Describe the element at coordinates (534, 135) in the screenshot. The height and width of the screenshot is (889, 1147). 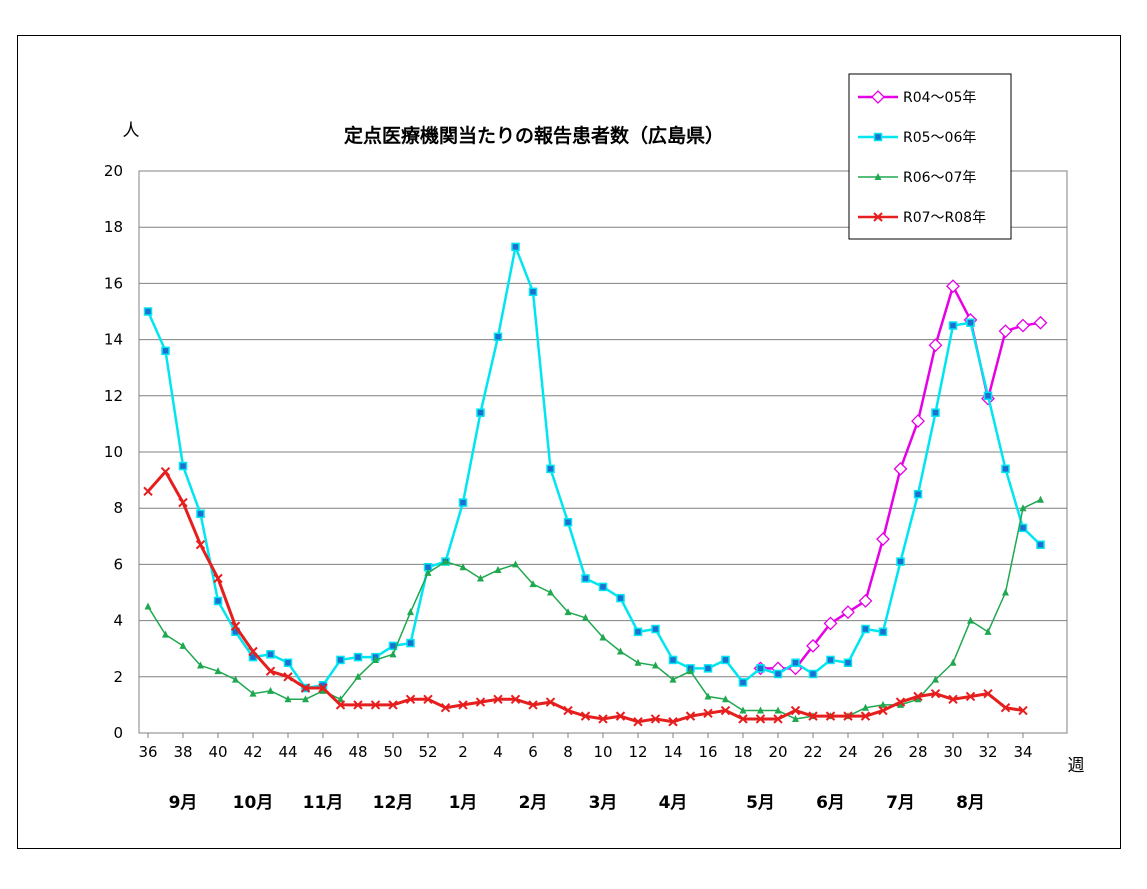
I see `chart-title: 定点医療機関当たりの報告患者数（広島県）` at that location.